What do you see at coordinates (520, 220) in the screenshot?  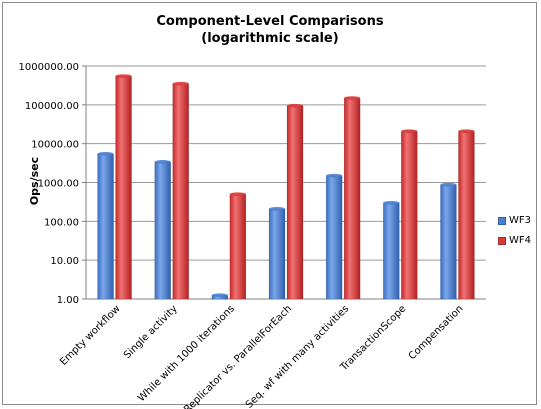 I see `legend-label-wf3: WF3` at bounding box center [520, 220].